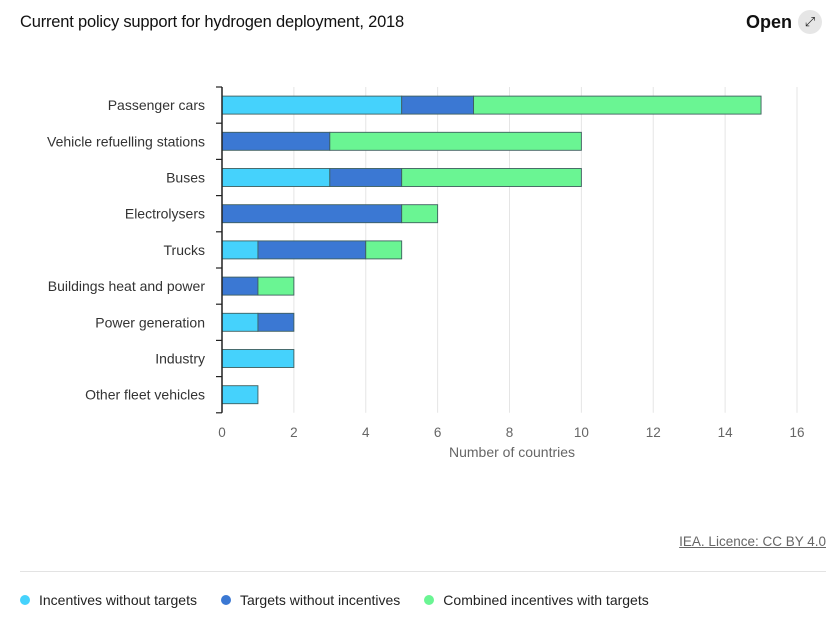  I want to click on y-category-label: Power generation, so click(150, 322).